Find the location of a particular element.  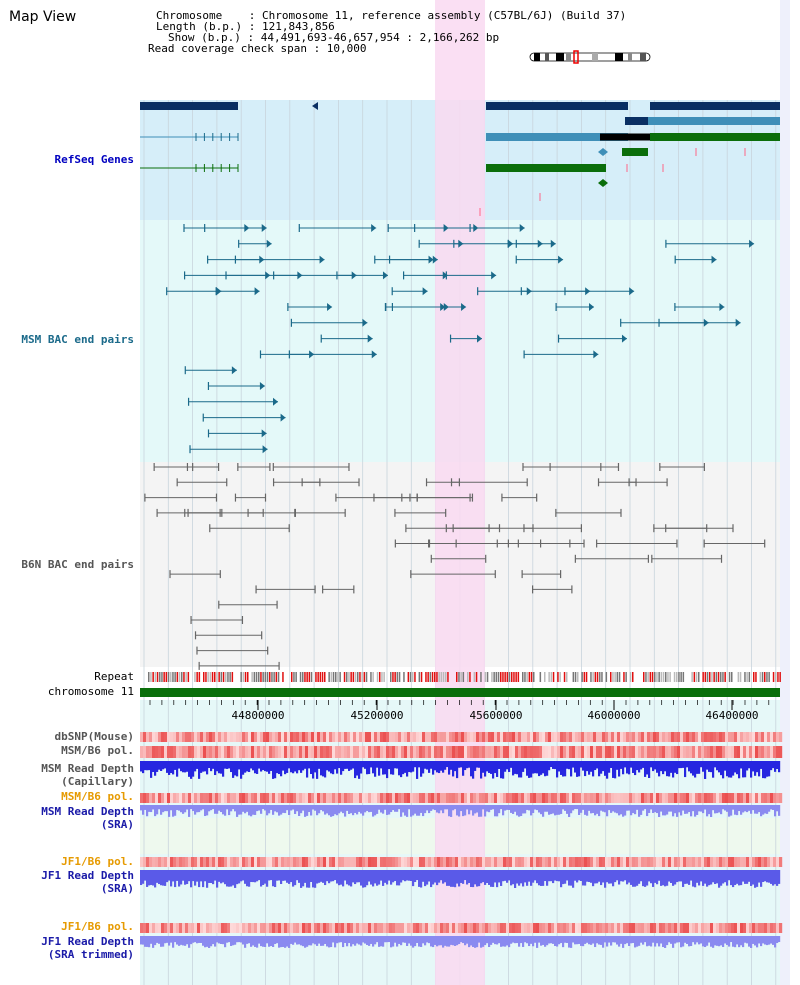

track-label-msm-b6-pol-2: MSM/B6 pol. is located at coordinates (97, 796).